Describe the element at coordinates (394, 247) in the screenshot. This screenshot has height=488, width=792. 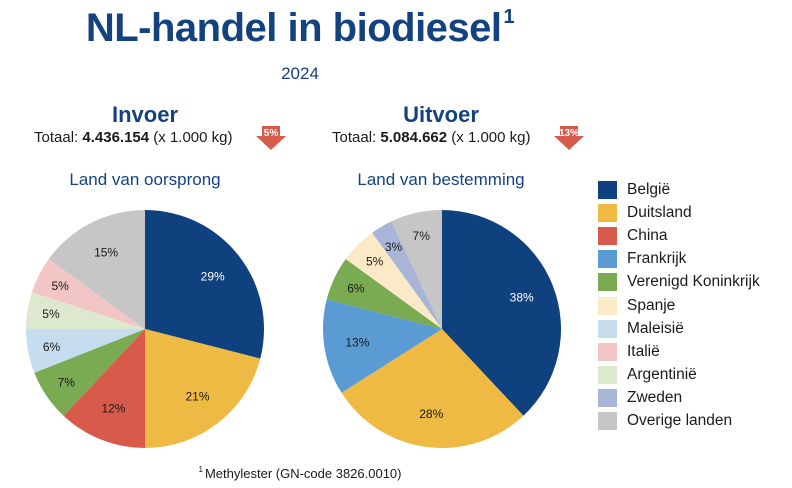
I see `pie-data-label: 3%` at that location.